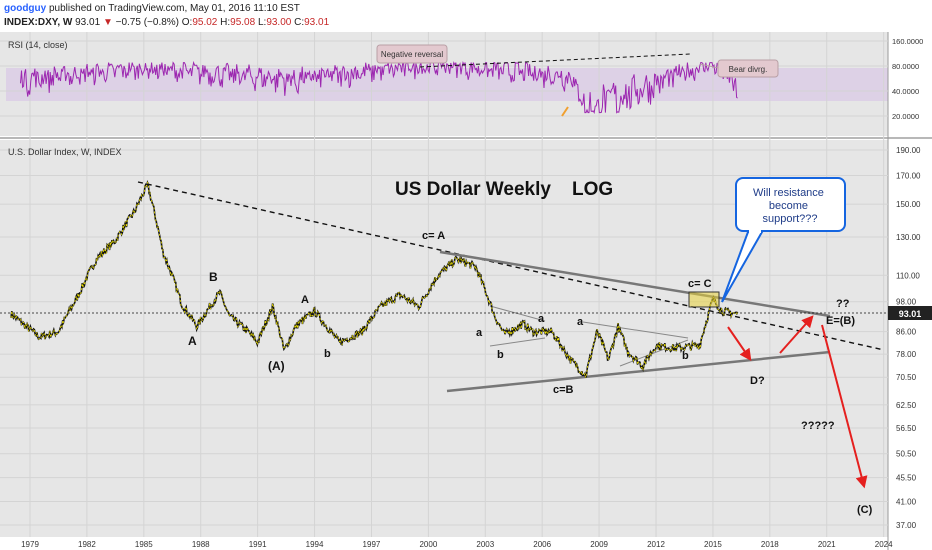 The width and height of the screenshot is (932, 550). I want to click on price-tick-label: 78.00, so click(906, 354).